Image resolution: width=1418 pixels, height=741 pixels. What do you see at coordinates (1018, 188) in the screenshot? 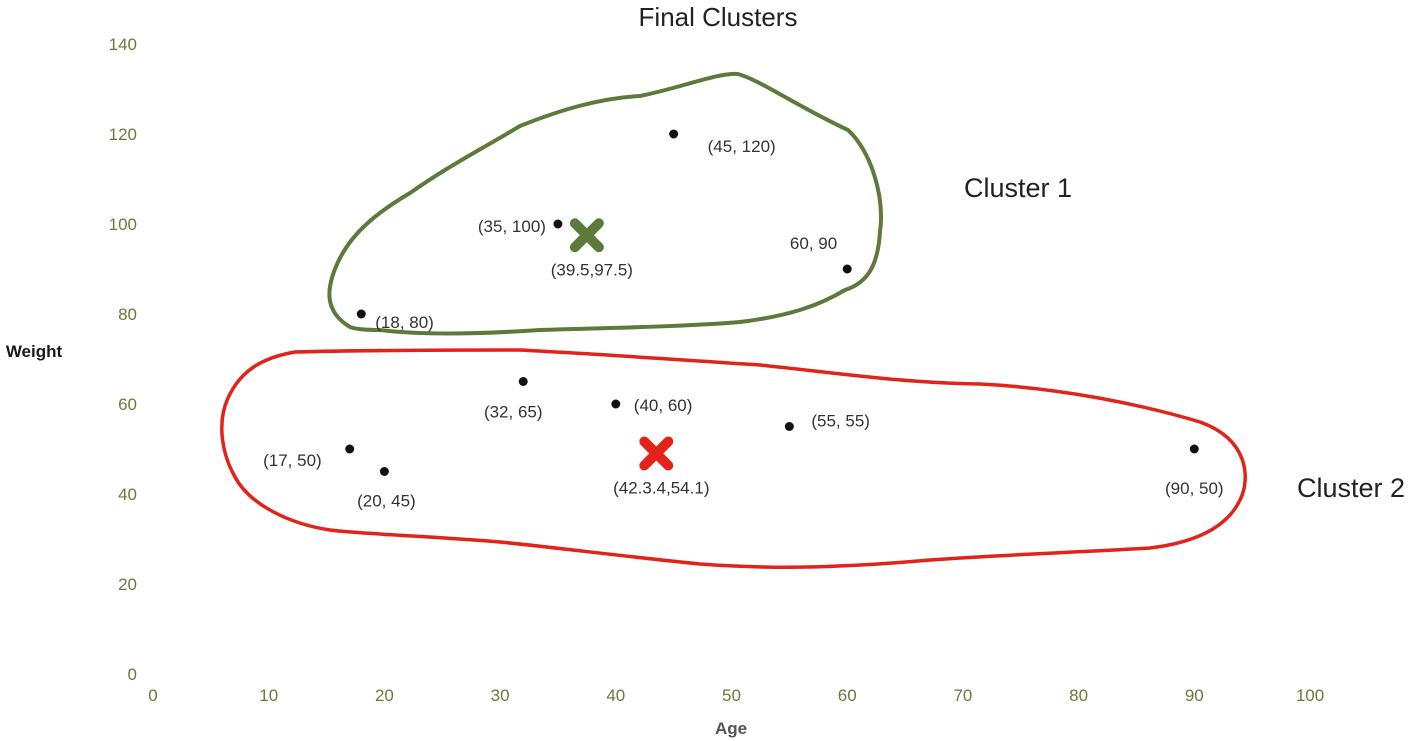
I see `cluster-1-label: Cluster 1` at bounding box center [1018, 188].